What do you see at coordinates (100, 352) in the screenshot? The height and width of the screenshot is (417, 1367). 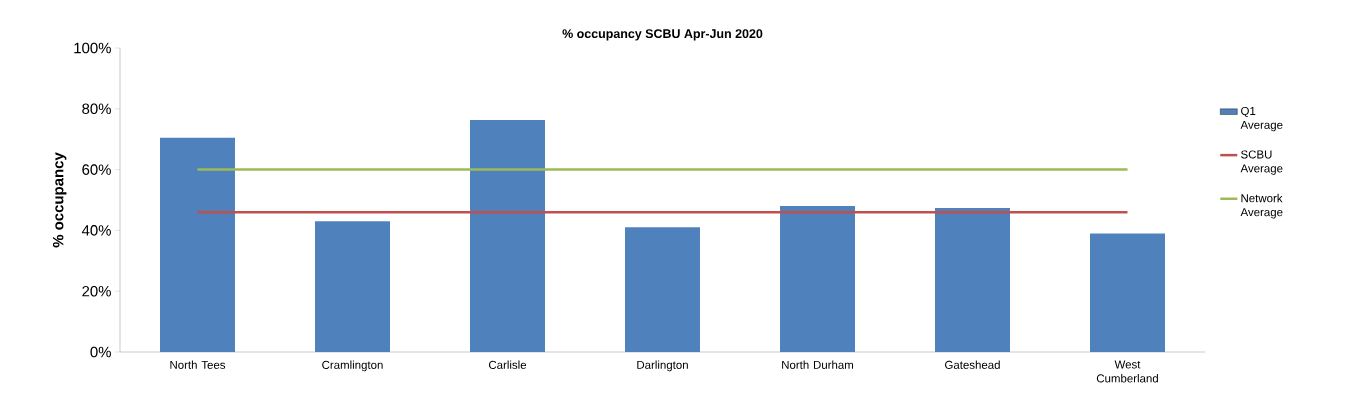 I see `y-tick-label: 0%` at bounding box center [100, 352].